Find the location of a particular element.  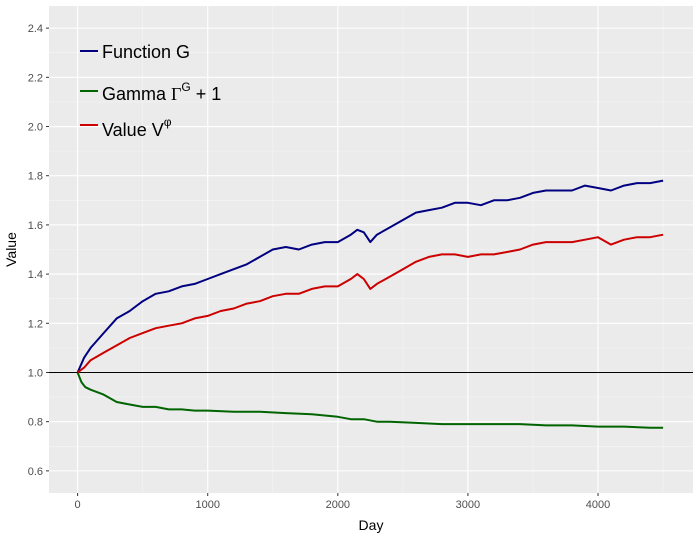

x-axis-ticks: 0 1000 2000 3000 4000 is located at coordinates (342, 502).